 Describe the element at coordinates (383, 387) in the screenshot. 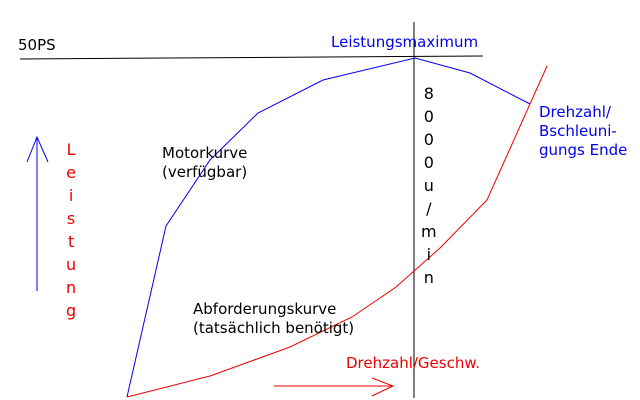

I see `speed-axis-arrowhead` at that location.